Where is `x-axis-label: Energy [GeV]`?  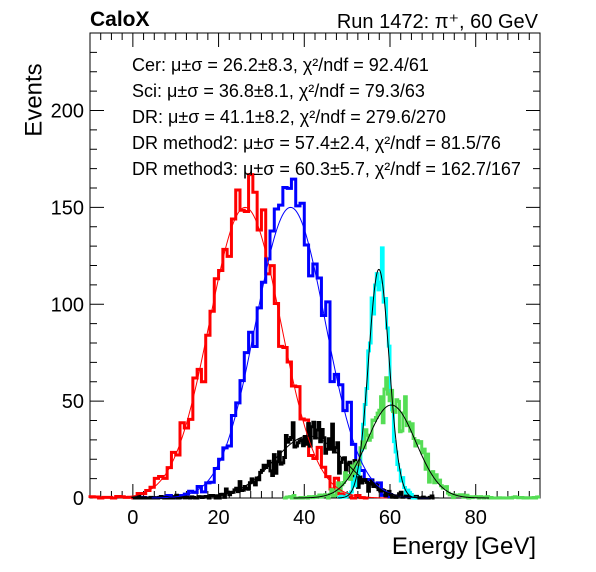 x-axis-label: Energy [GeV] is located at coordinates (463, 546).